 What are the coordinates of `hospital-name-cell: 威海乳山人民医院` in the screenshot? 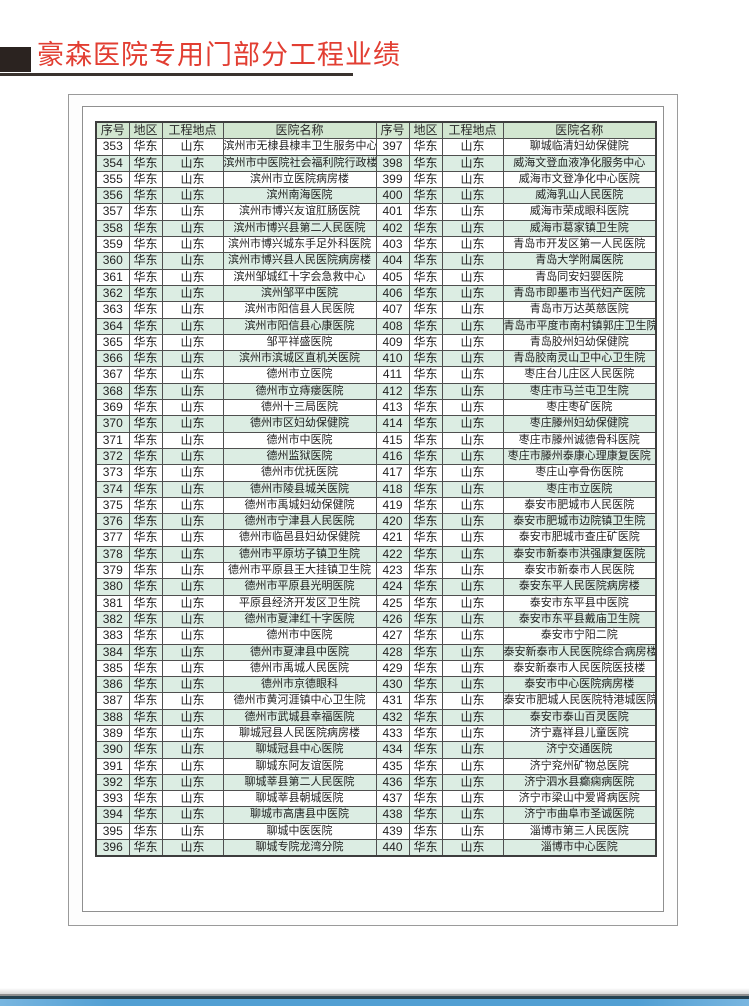 It's located at (579, 196).